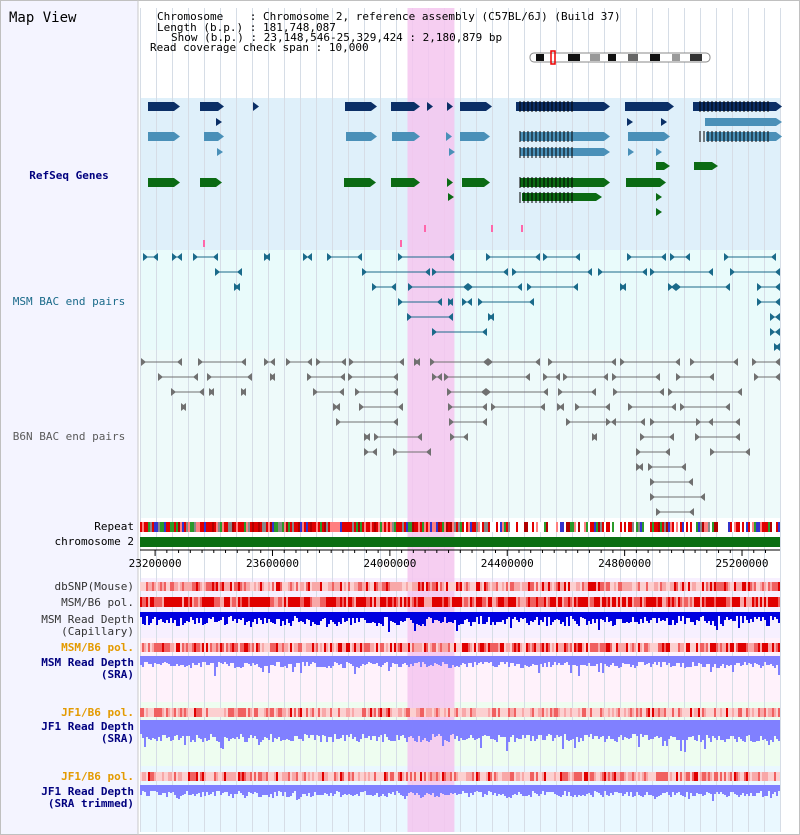 This screenshot has height=835, width=800. Describe the element at coordinates (272, 563) in the screenshot. I see `axis-tick-label: 23600000` at that location.